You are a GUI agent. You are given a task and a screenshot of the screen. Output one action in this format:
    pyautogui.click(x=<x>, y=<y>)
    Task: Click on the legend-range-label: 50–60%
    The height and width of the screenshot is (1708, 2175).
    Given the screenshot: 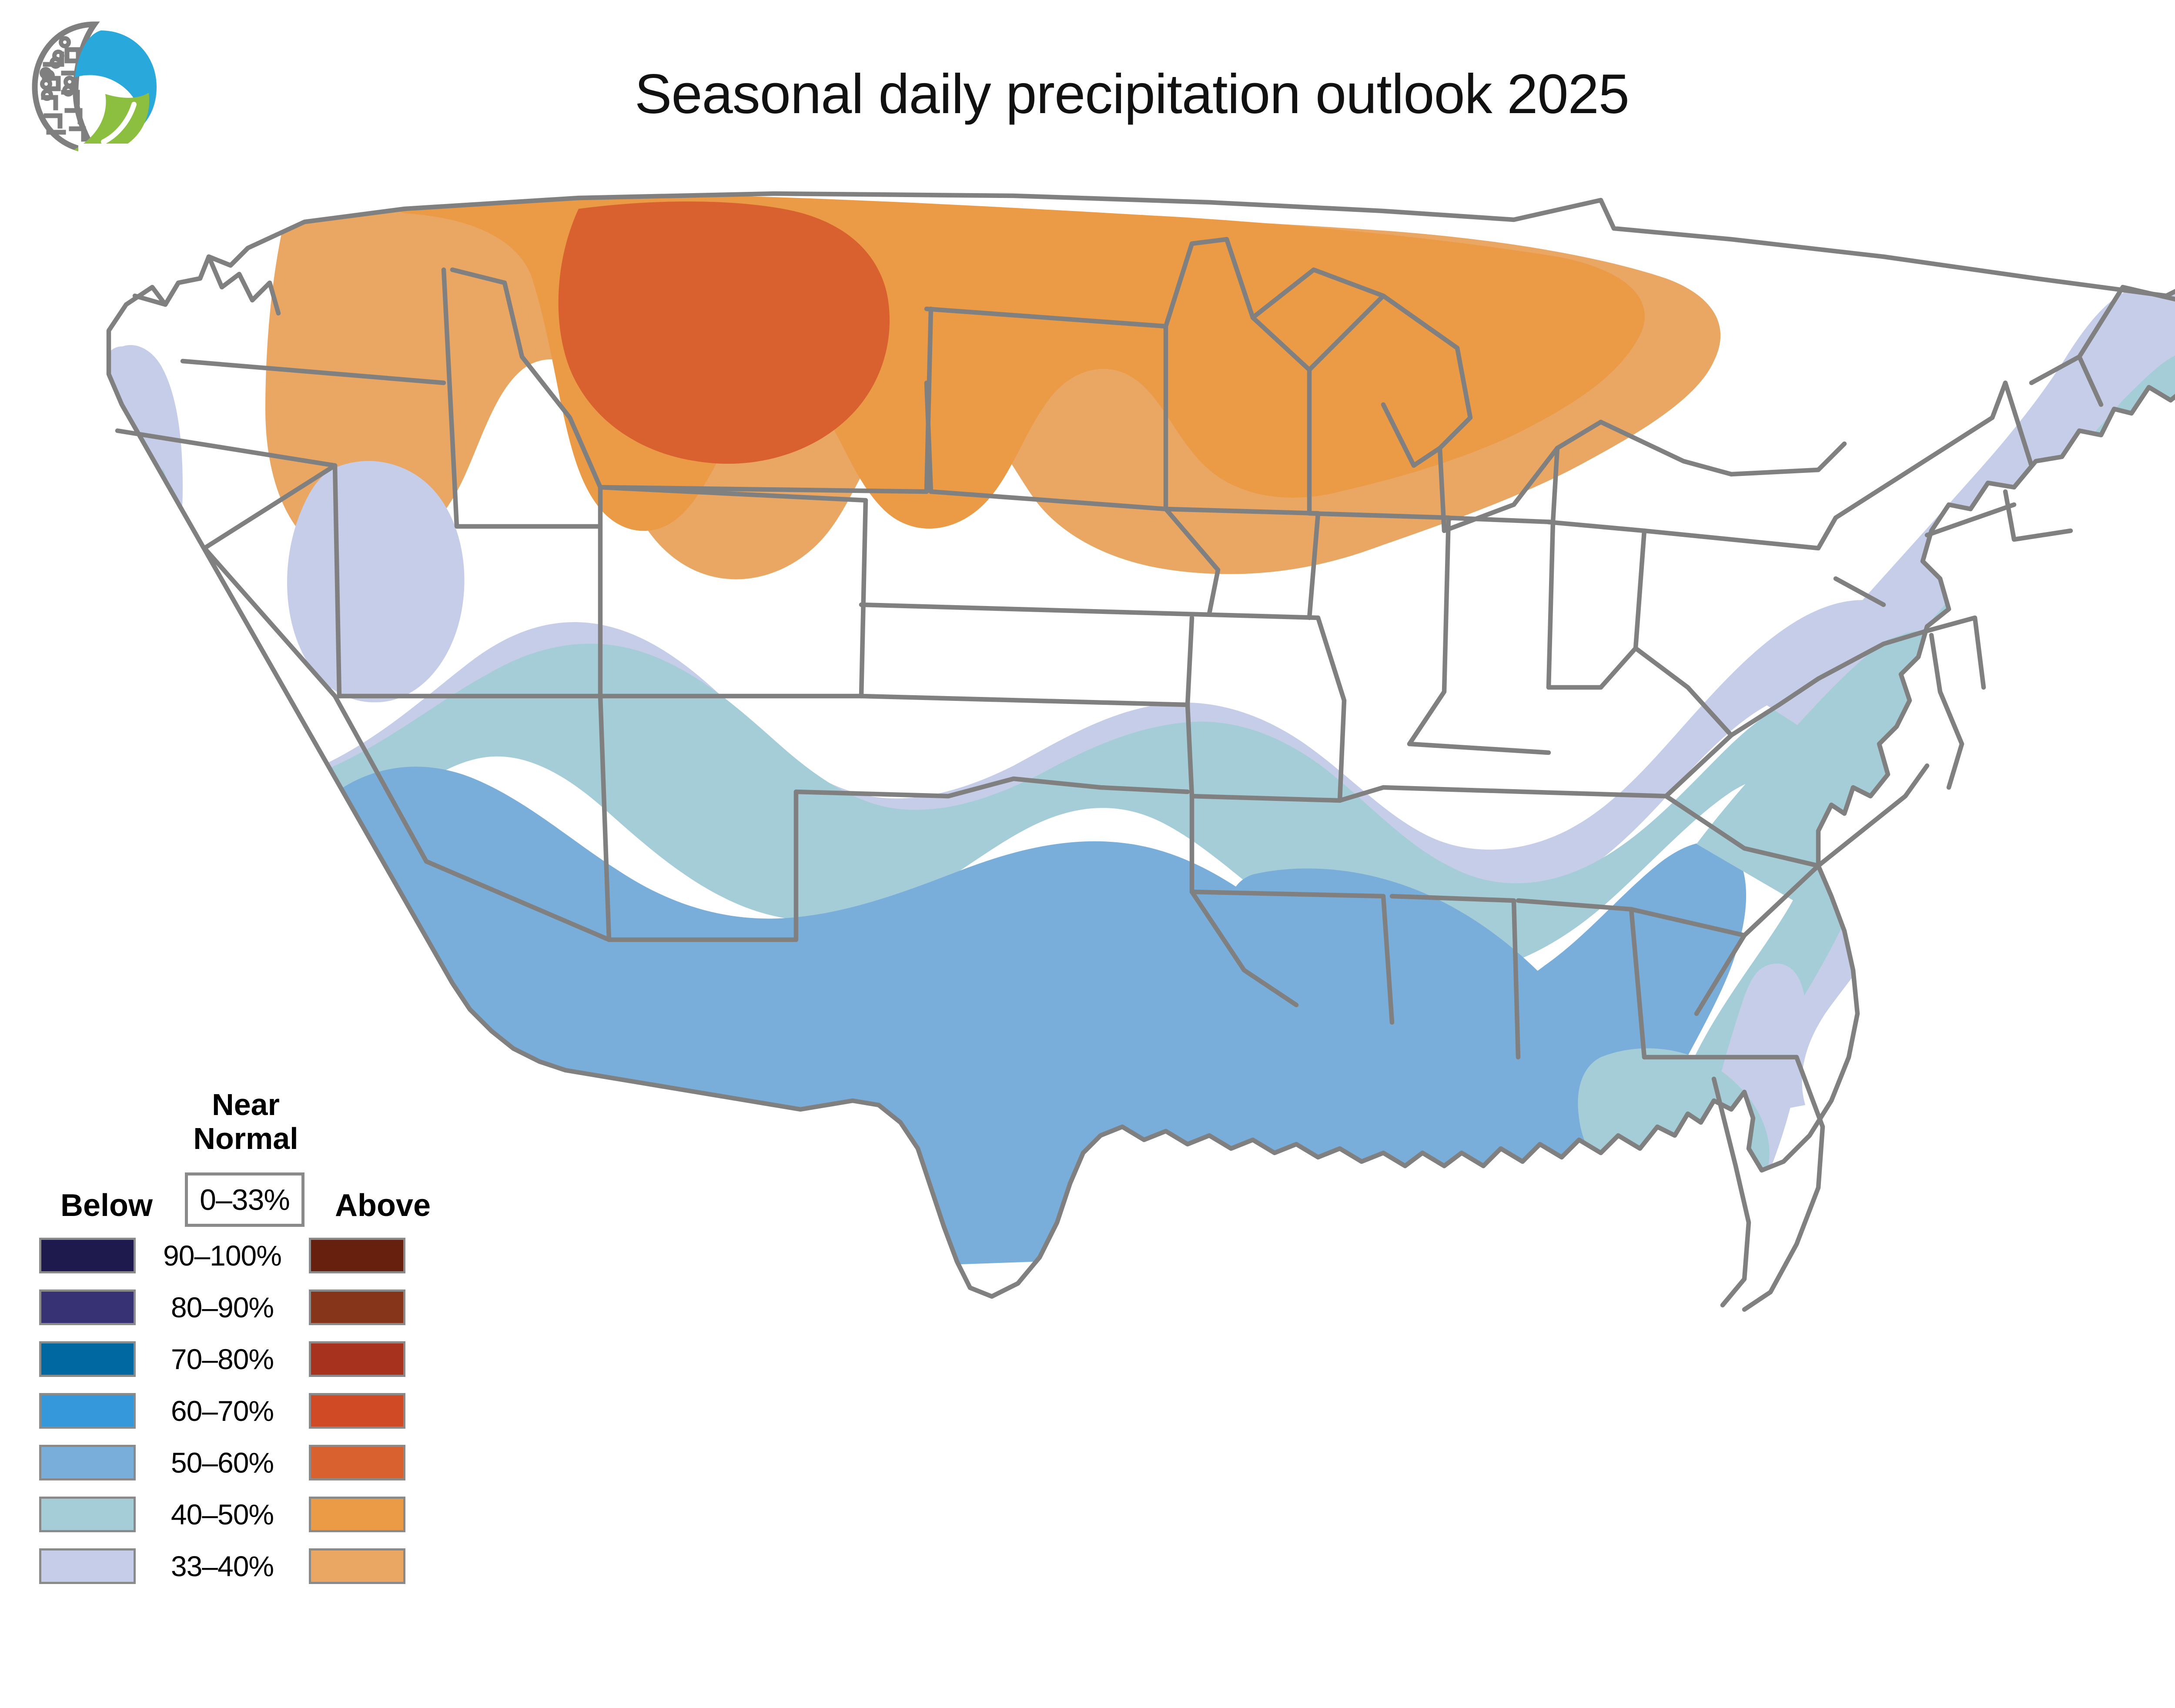 What is the action you would take?
    pyautogui.click(x=222, y=1463)
    